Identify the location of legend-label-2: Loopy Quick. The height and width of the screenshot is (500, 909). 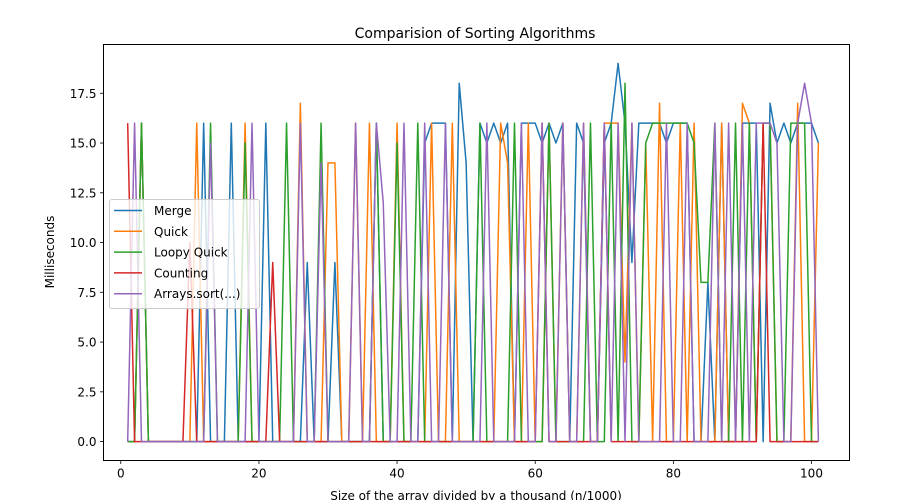
(191, 253).